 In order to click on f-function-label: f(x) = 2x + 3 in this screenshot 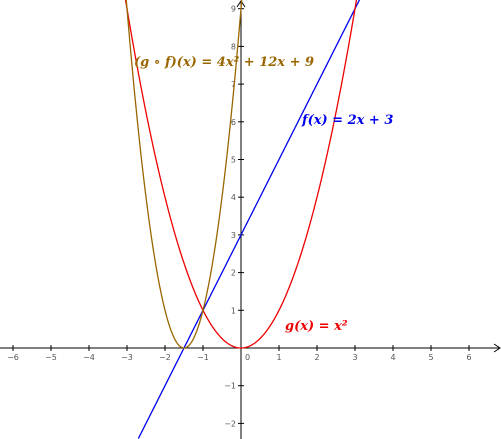, I will do `click(347, 120)`.